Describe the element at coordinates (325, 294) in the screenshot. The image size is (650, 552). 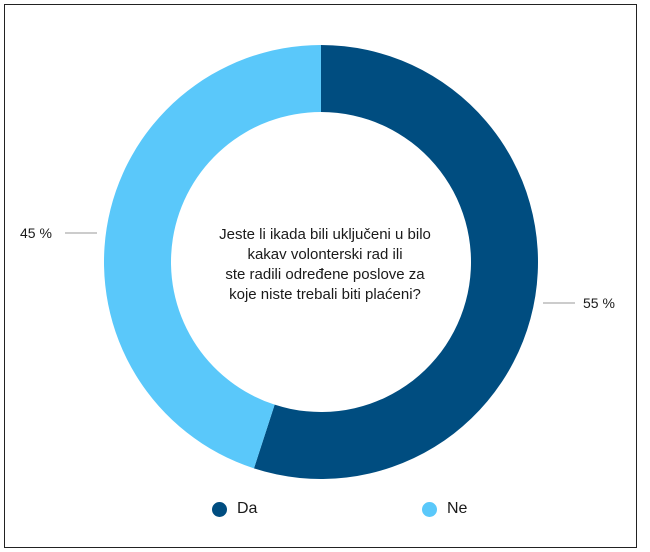
I see `title-line-4: koje niste trebali biti plaćeni?` at that location.